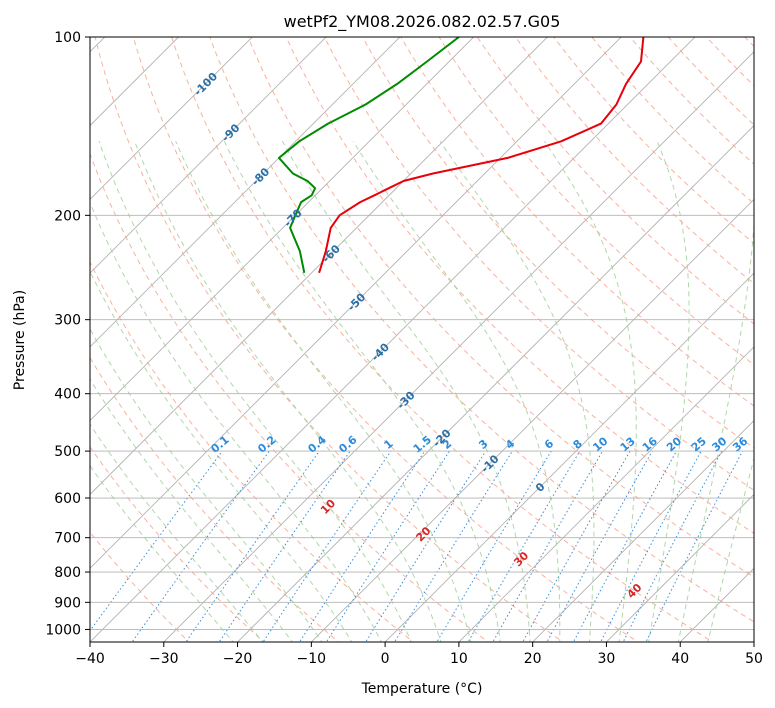 This screenshot has height=708, width=775. What do you see at coordinates (510, 444) in the screenshot?
I see `mixing-ratio-label: 4` at bounding box center [510, 444].